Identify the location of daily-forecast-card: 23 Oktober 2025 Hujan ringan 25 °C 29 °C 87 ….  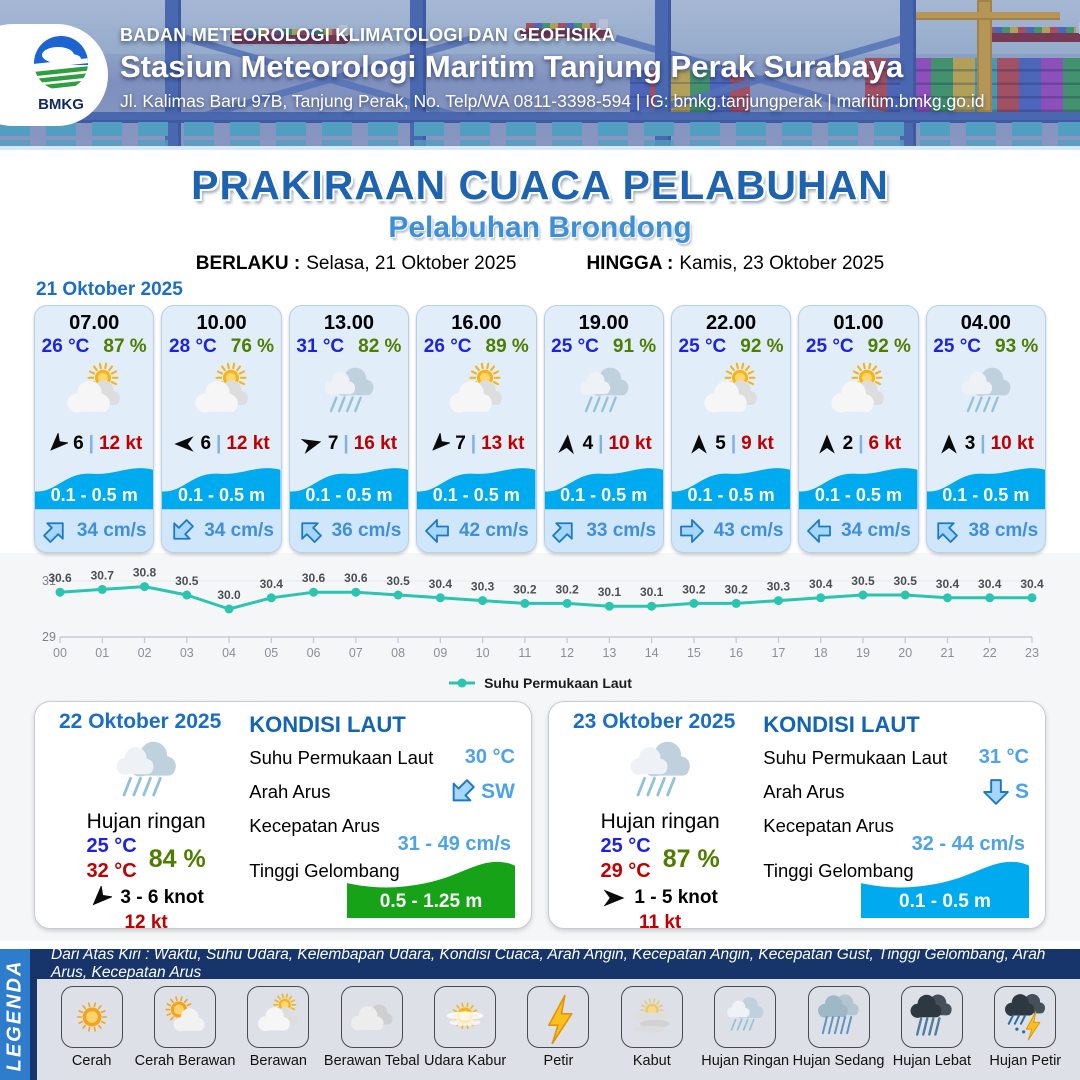
(797, 817).